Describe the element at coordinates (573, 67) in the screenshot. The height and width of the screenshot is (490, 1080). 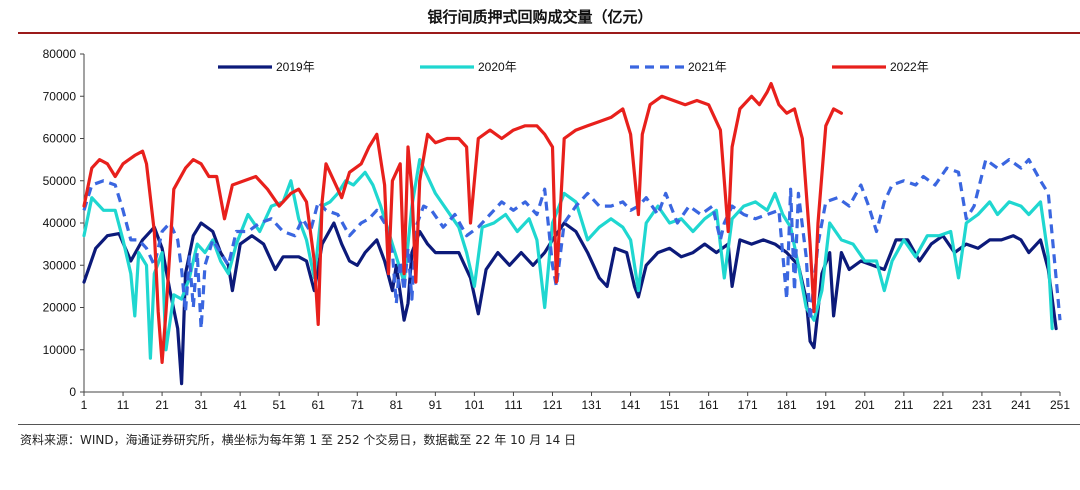
I see `chart-legend: 2019年 2020年 2021年 2022年` at that location.